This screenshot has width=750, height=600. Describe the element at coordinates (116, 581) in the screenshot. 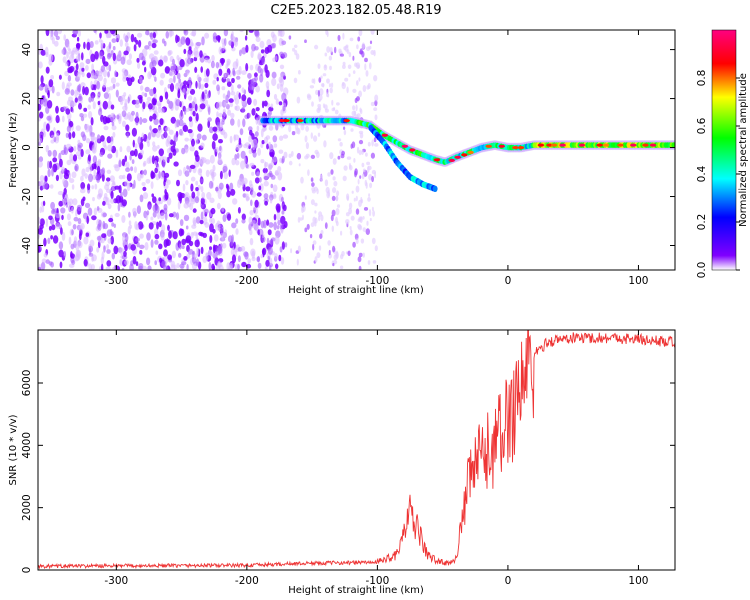

I see `x-tick-label: -300` at that location.